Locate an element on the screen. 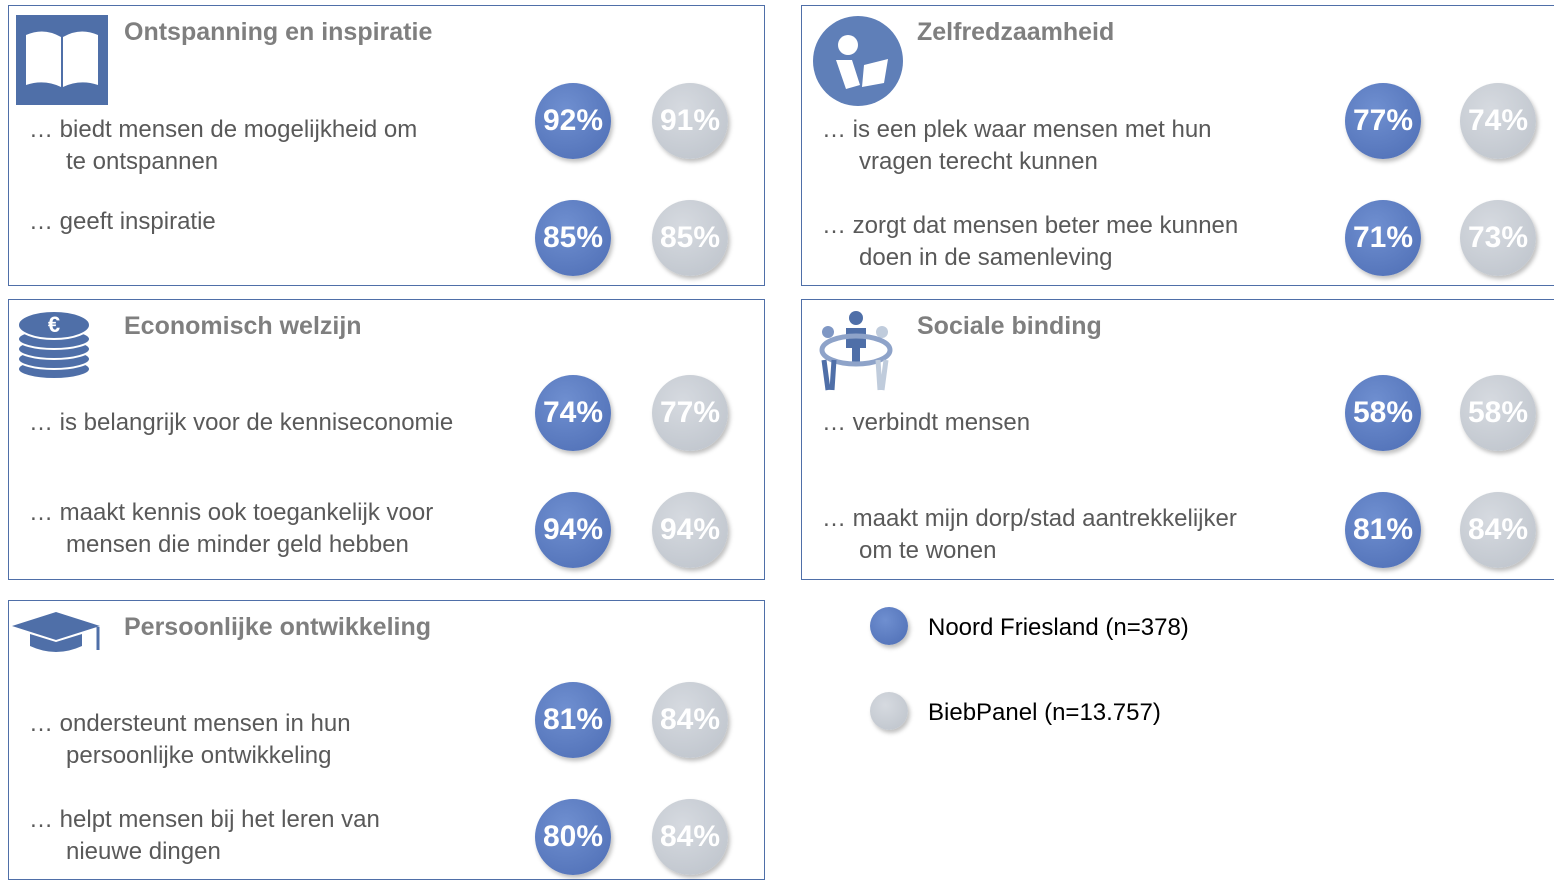  legend-label: Noord Friesland (n=378) is located at coordinates (1058, 627).